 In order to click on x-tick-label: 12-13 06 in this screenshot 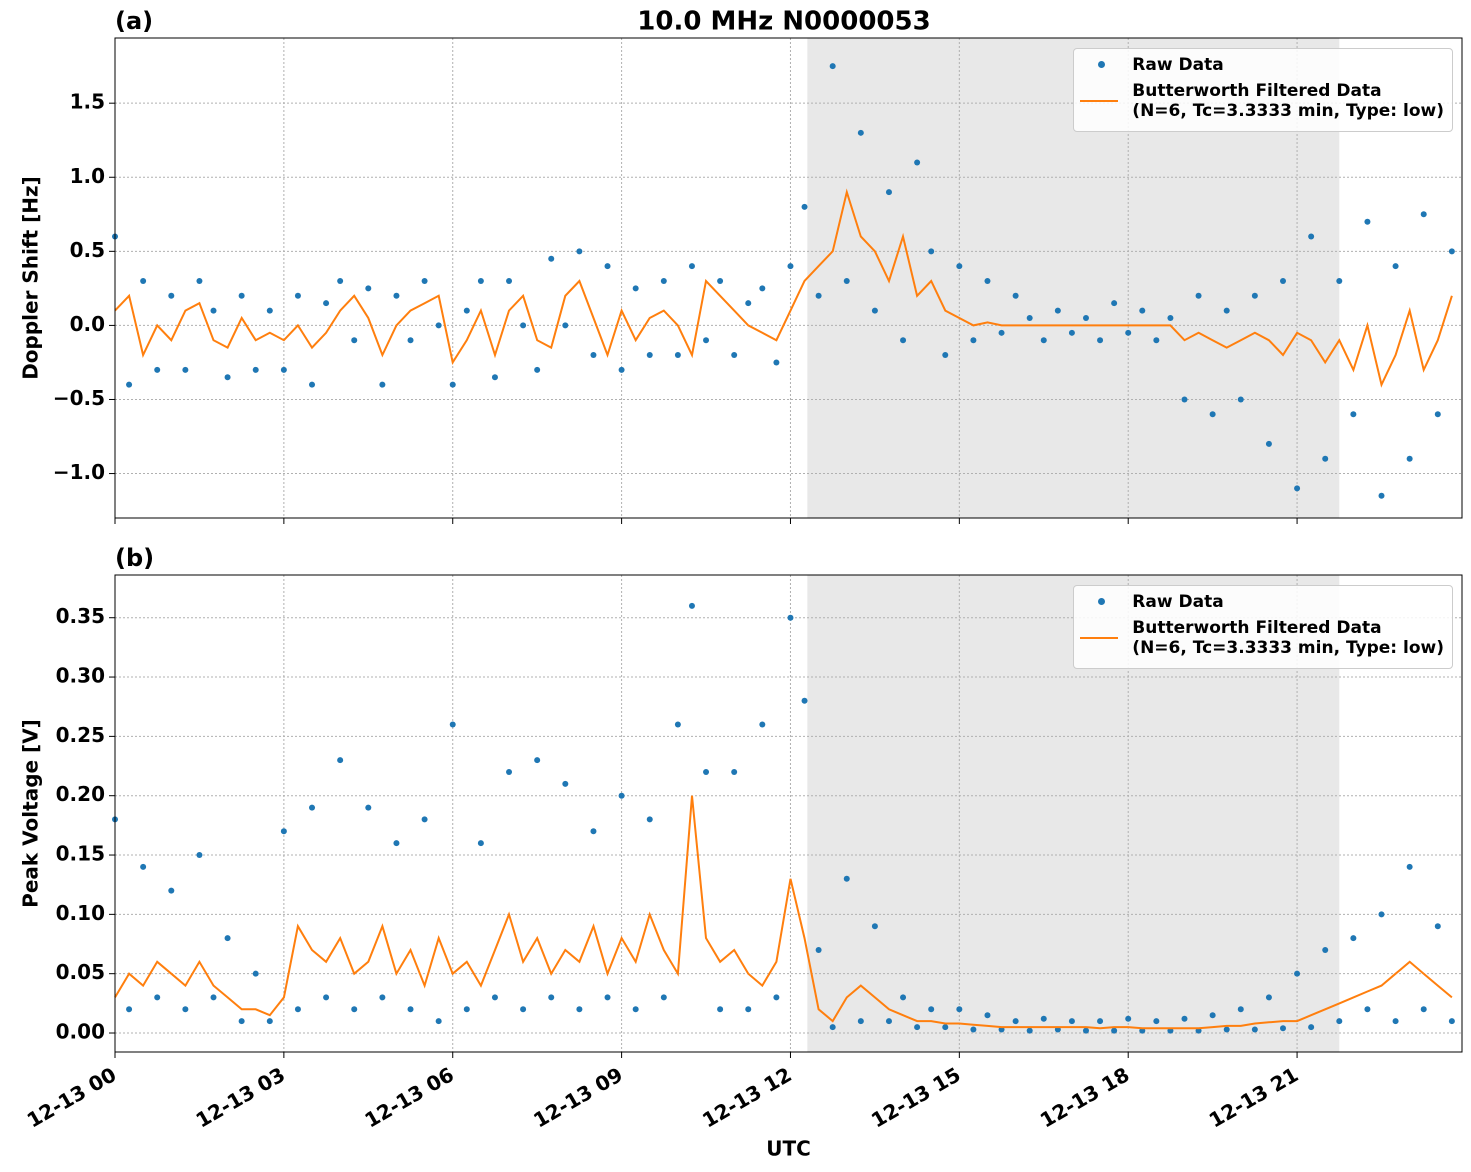, I will do `click(409, 1097)`.